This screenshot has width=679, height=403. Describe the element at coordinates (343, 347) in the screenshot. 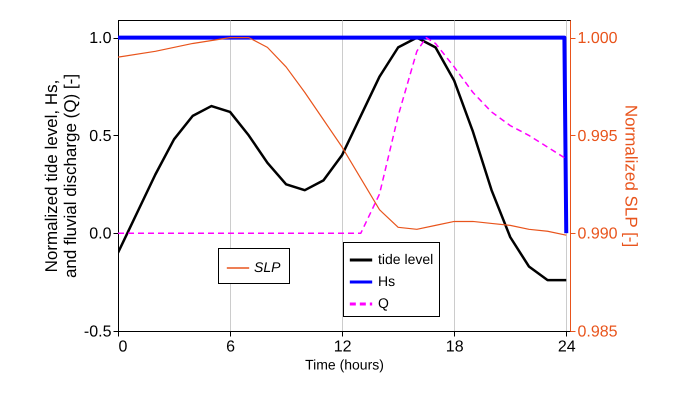

I see `x-tick-label: 12` at that location.